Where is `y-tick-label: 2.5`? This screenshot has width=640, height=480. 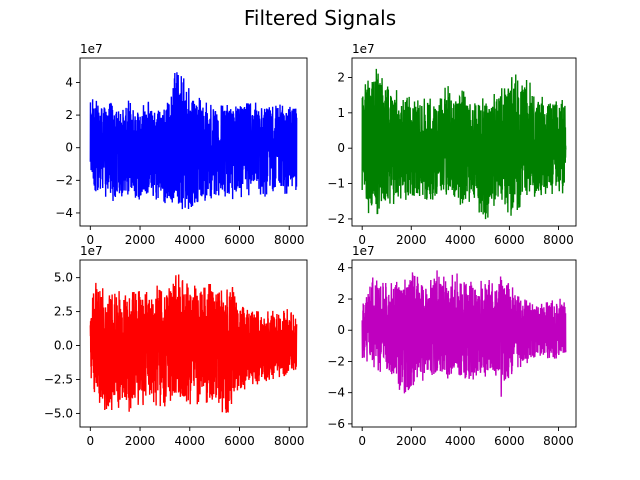
y-tick-label: 2.5 is located at coordinates (63, 312).